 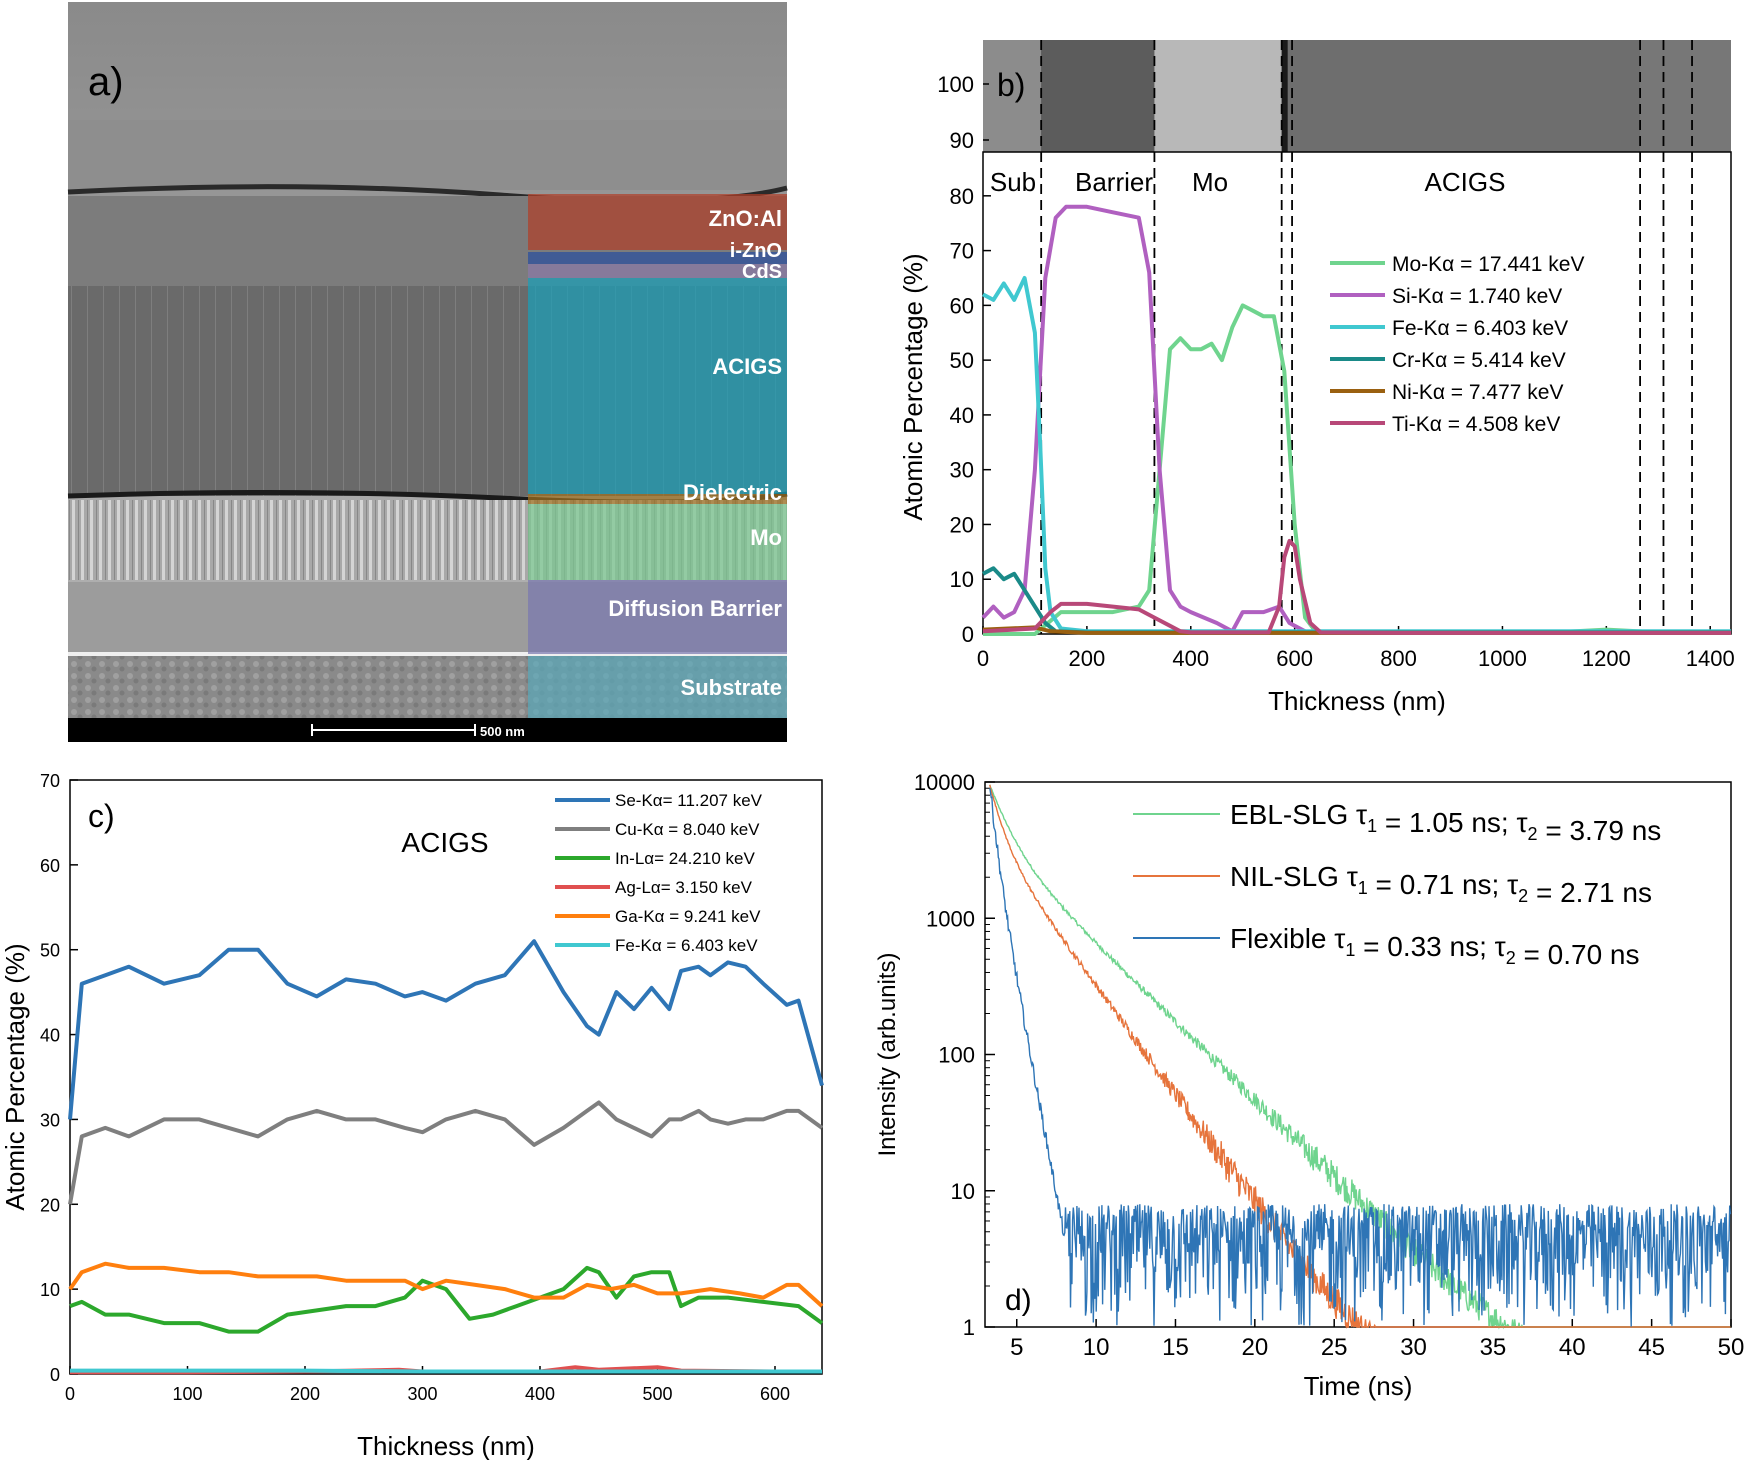 What do you see at coordinates (686, 945) in the screenshot?
I see `legend-entry-5: Fe-Kα = 6.403 keV` at bounding box center [686, 945].